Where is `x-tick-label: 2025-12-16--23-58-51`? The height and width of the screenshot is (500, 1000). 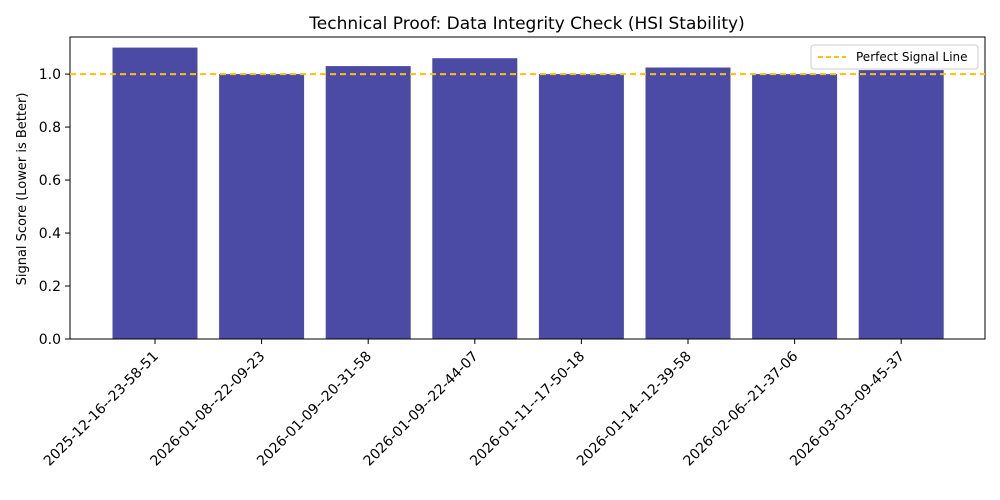
x-tick-label: 2025-12-16--23-58-51 is located at coordinates (101, 409).